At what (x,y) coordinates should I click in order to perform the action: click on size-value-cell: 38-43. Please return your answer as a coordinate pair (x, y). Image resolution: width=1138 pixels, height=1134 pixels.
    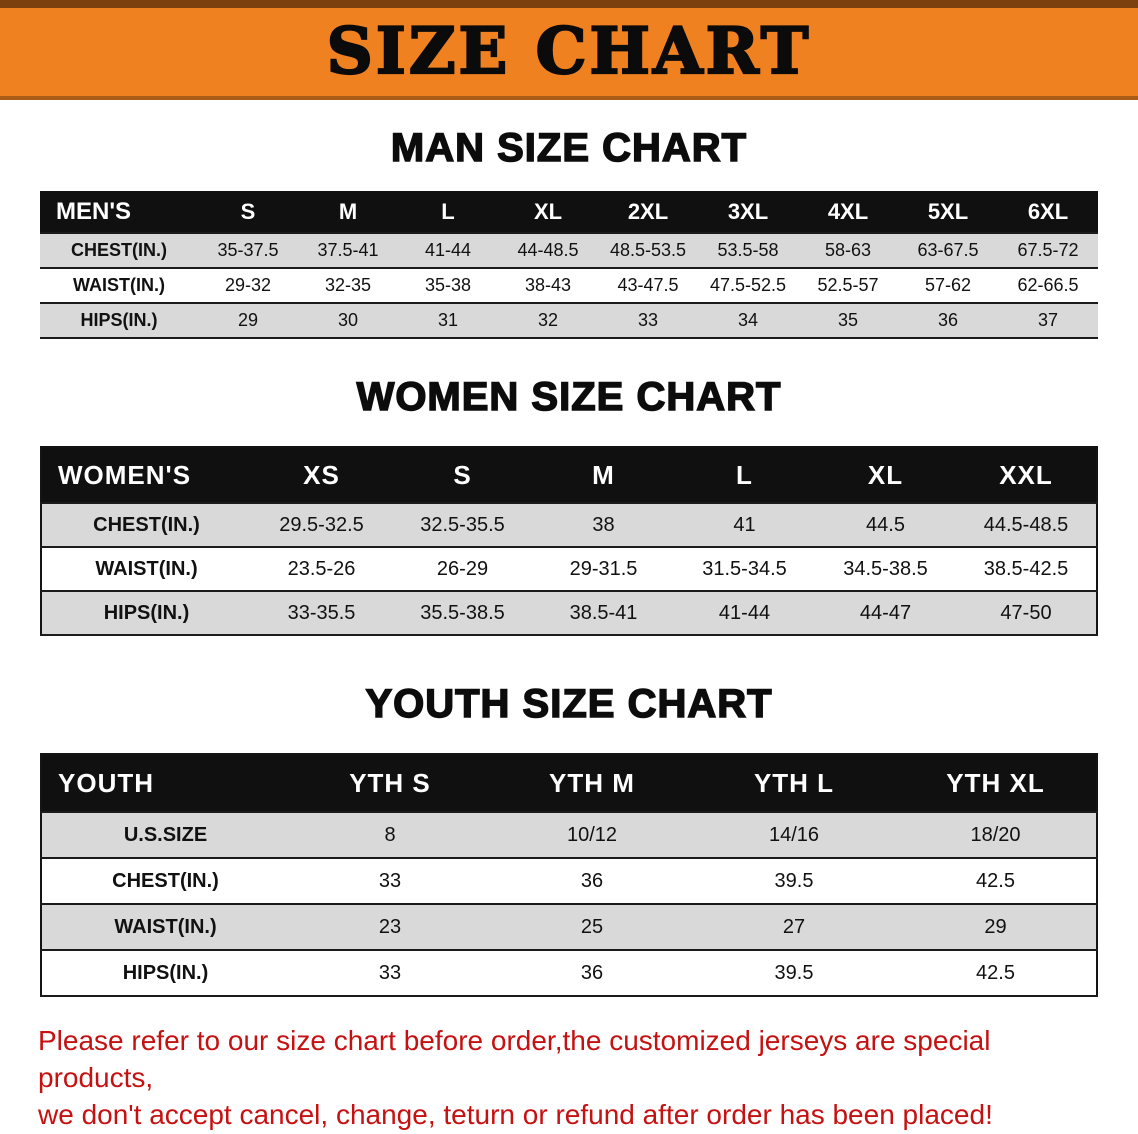
    Looking at the image, I should click on (548, 285).